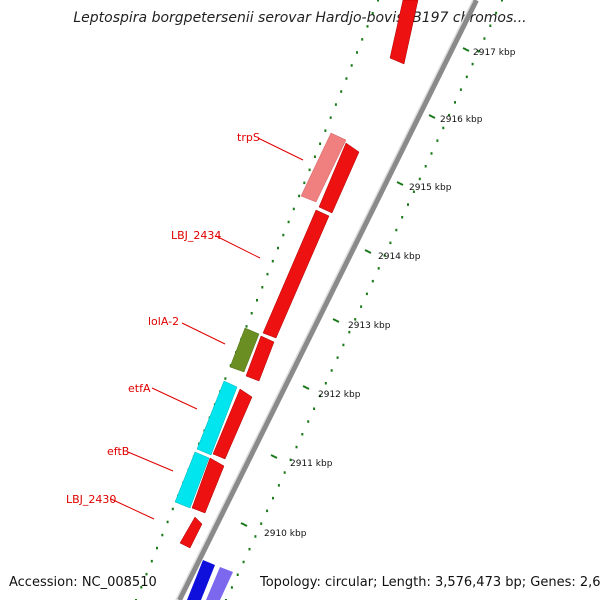  I want to click on tick-label-2911: 2911 kbp, so click(311, 464).